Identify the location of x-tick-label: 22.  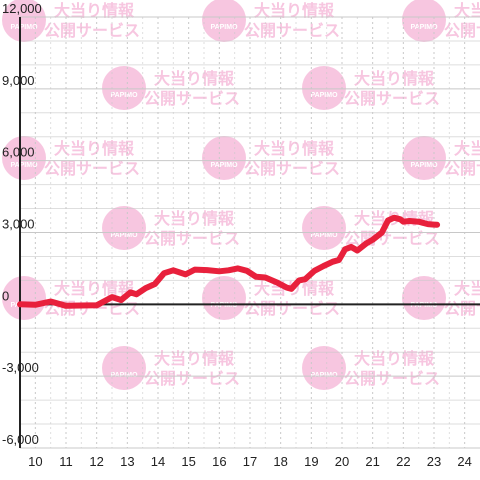
(403, 461).